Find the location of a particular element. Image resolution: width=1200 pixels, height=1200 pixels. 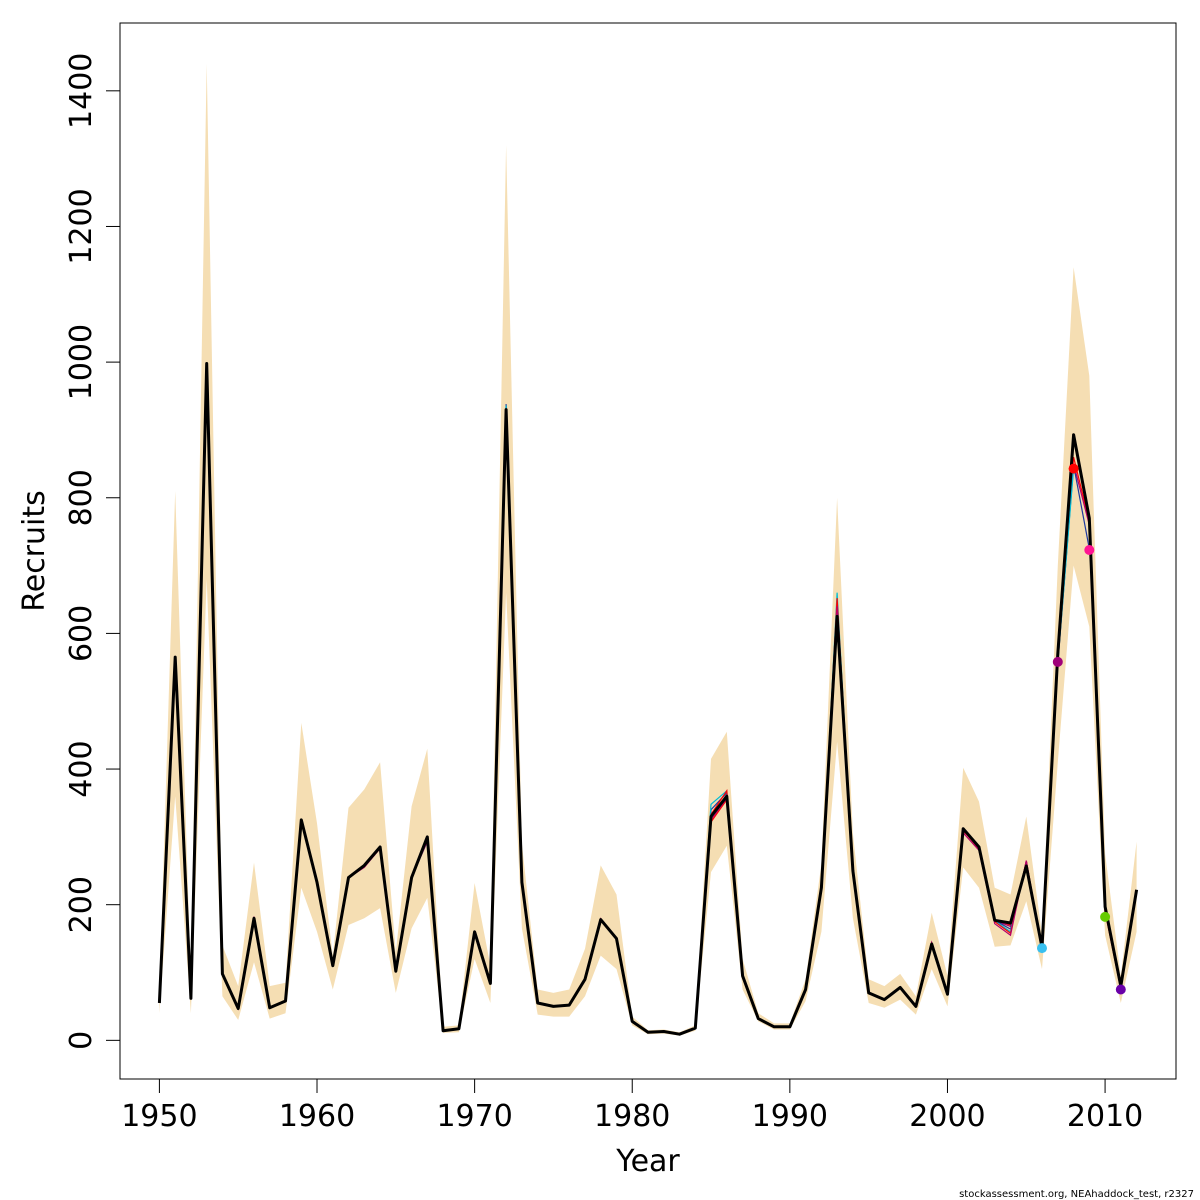

end-point-2007 is located at coordinates (1057, 661).